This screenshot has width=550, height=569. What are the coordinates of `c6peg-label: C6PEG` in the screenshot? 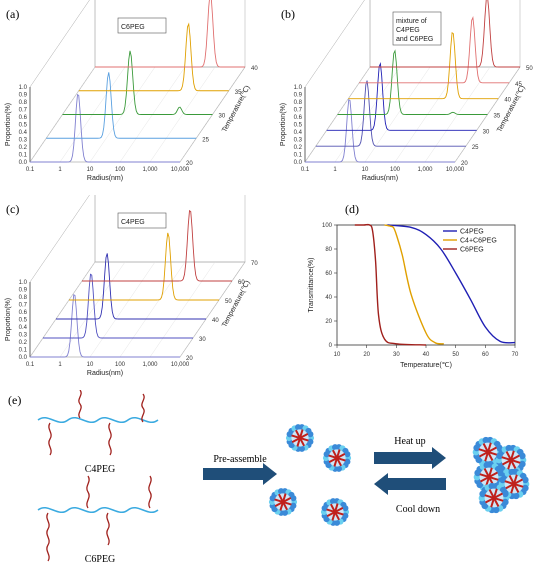 It's located at (100, 559).